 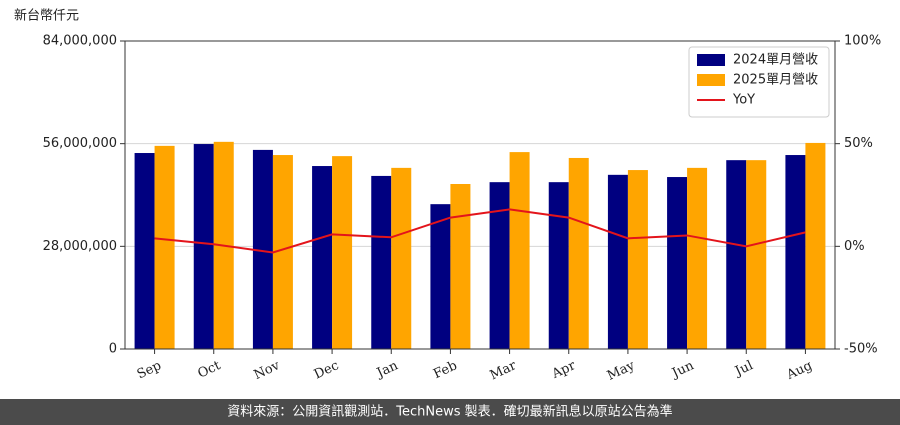 I want to click on y-tick-label: 84,000,000, so click(x=80, y=41).